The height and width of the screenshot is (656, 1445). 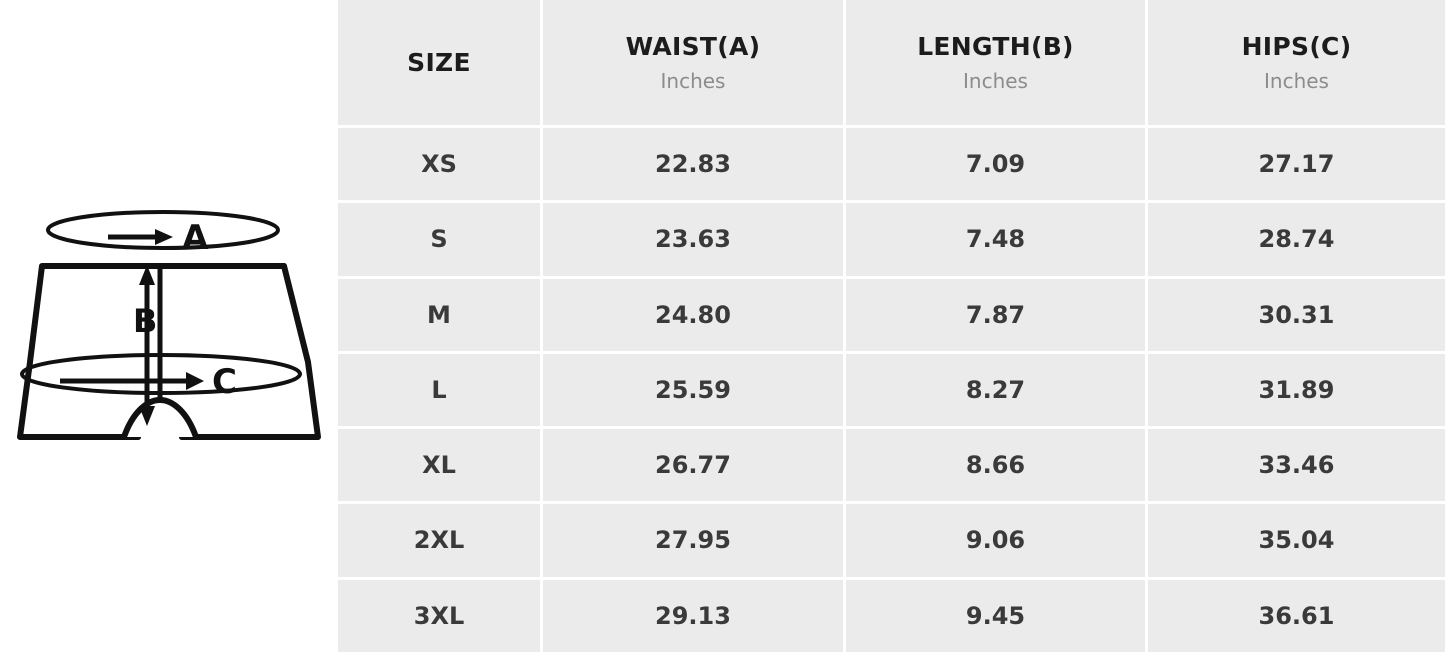 I want to click on cell-hips-value: 30.31, so click(x=1296, y=314).